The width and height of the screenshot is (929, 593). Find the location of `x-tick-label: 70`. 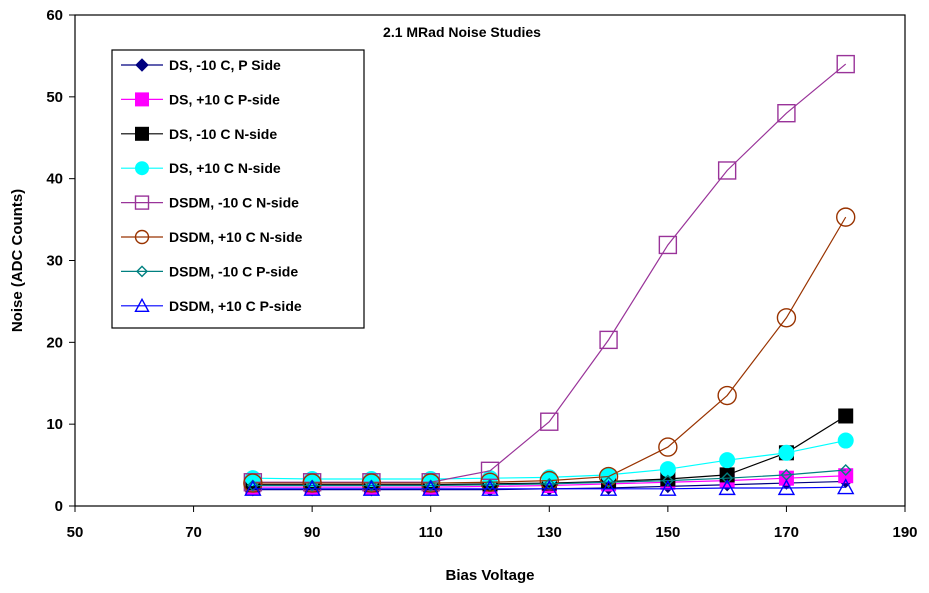

x-tick-label: 70 is located at coordinates (193, 532).